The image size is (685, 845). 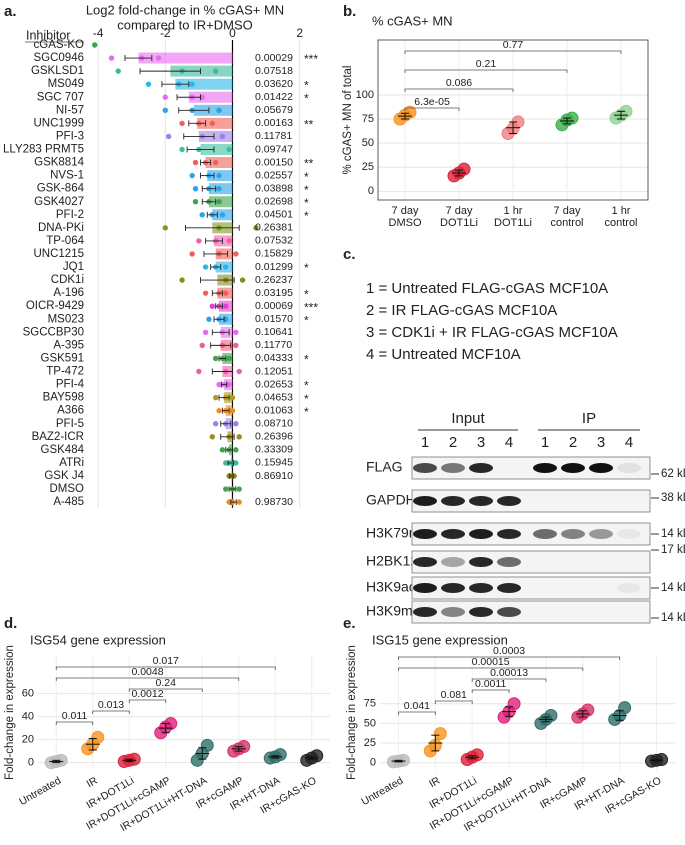 What do you see at coordinates (273, 136) in the screenshot?
I see `p-value: 0.11781` at bounding box center [273, 136].